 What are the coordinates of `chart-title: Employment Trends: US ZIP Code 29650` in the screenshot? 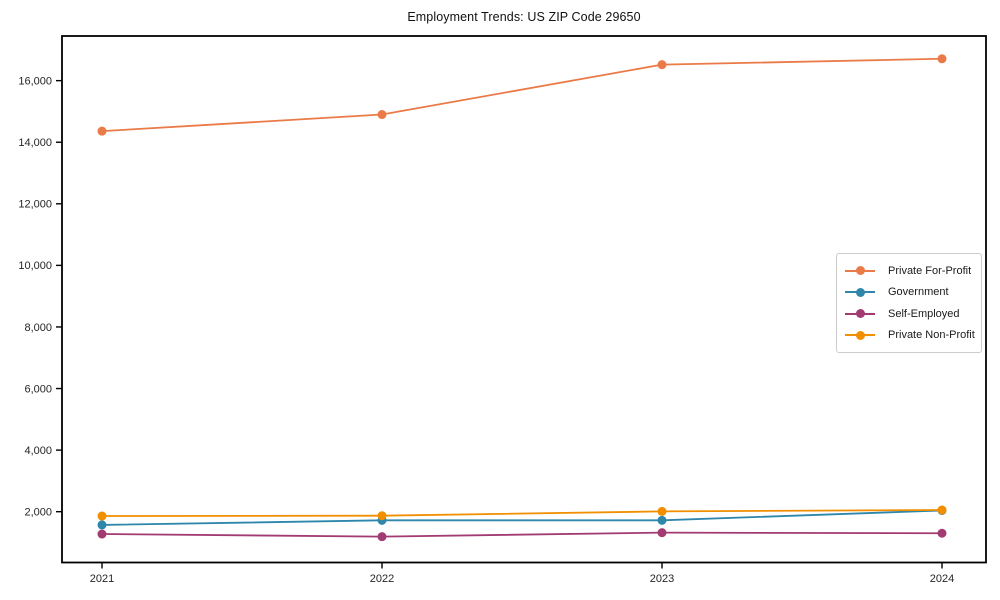 It's located at (524, 17).